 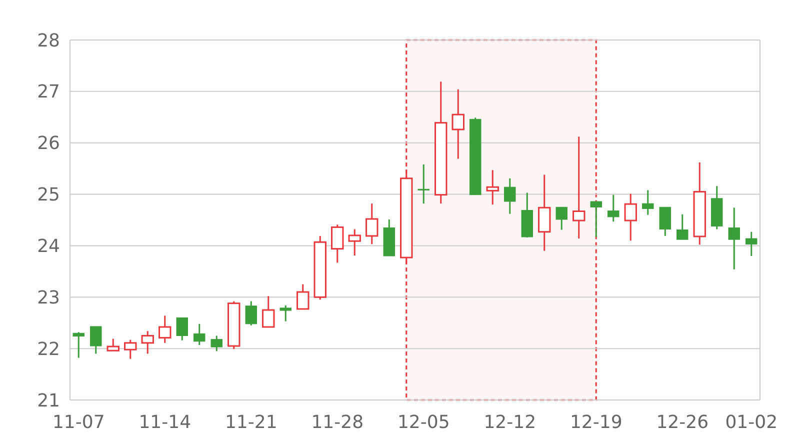 I want to click on y-tick-label: 27, so click(x=48, y=92).